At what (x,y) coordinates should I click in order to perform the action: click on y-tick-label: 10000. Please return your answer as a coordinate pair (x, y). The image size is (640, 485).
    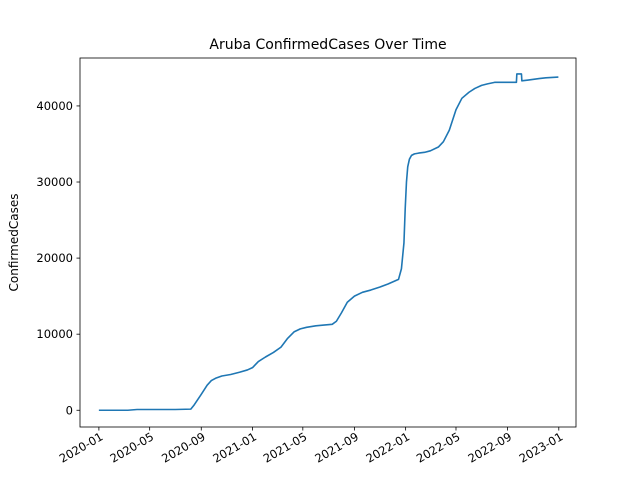
    Looking at the image, I should click on (54, 334).